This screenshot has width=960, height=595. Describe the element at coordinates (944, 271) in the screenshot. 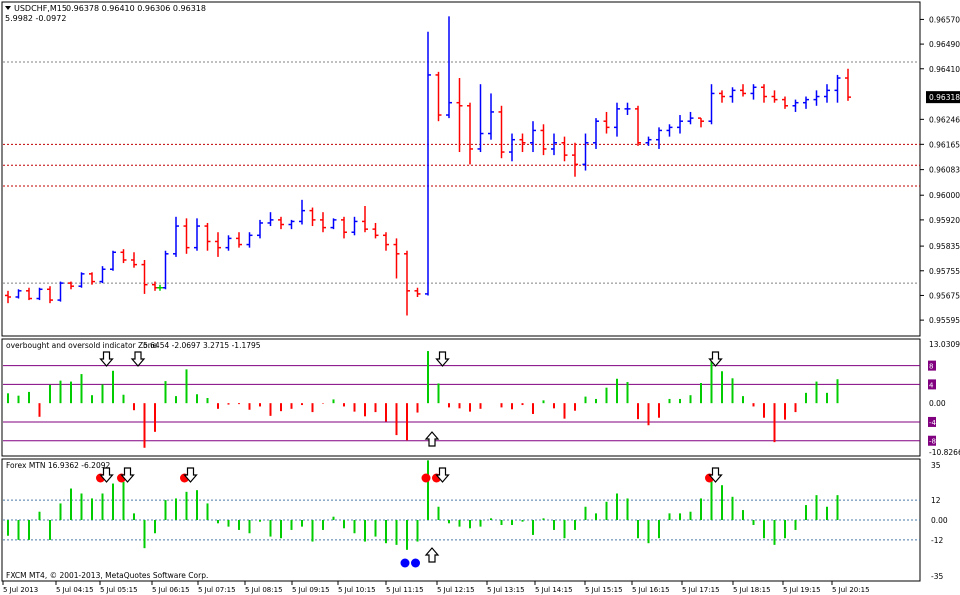

I see `price-tick-label: 0.95755` at that location.